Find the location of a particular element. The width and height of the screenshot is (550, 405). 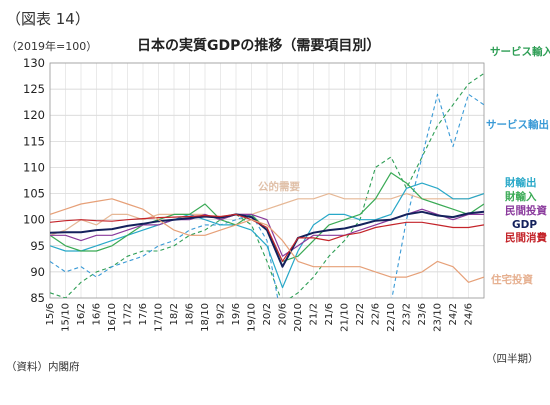

x-tick-label: 22/10 is located at coordinates (391, 317).